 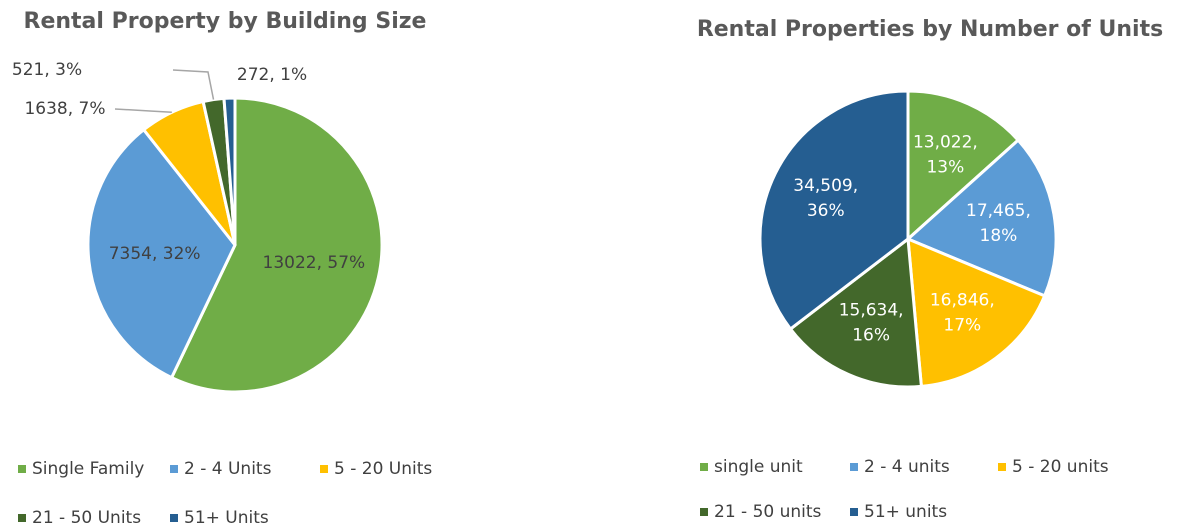 I want to click on legend-label: 2 - 4 Units, so click(x=228, y=469).